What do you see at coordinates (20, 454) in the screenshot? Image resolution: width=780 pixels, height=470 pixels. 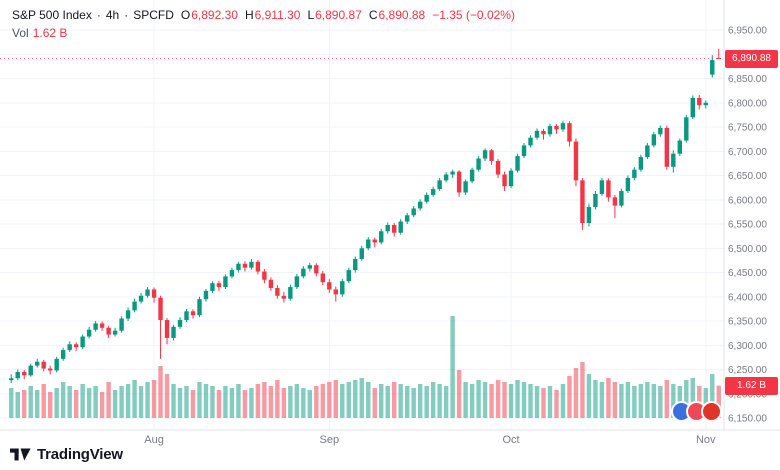 I see `tradingview-icon` at bounding box center [20, 454].